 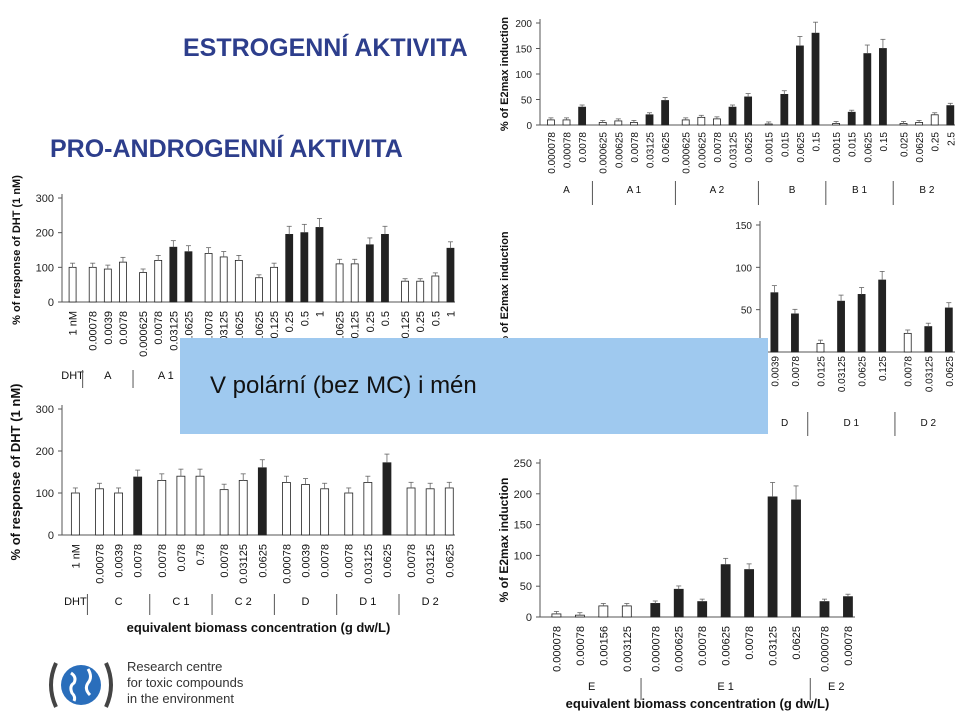 What do you see at coordinates (320, 314) in the screenshot?
I see `x-tick-label: 1` at bounding box center [320, 314].